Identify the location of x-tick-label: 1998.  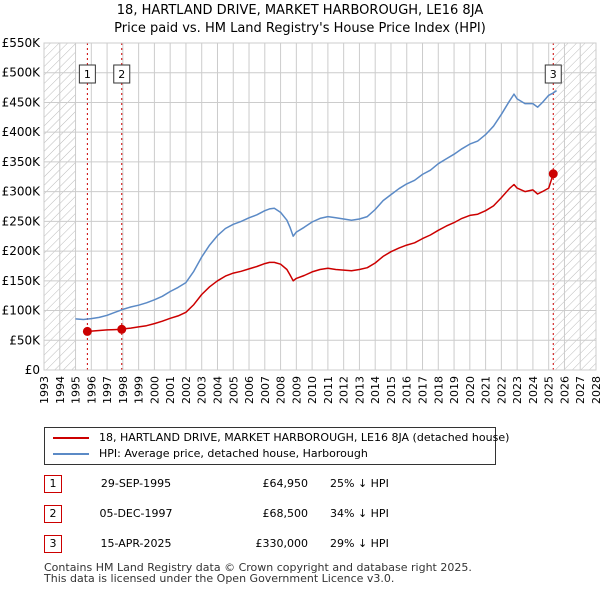
(123, 390).